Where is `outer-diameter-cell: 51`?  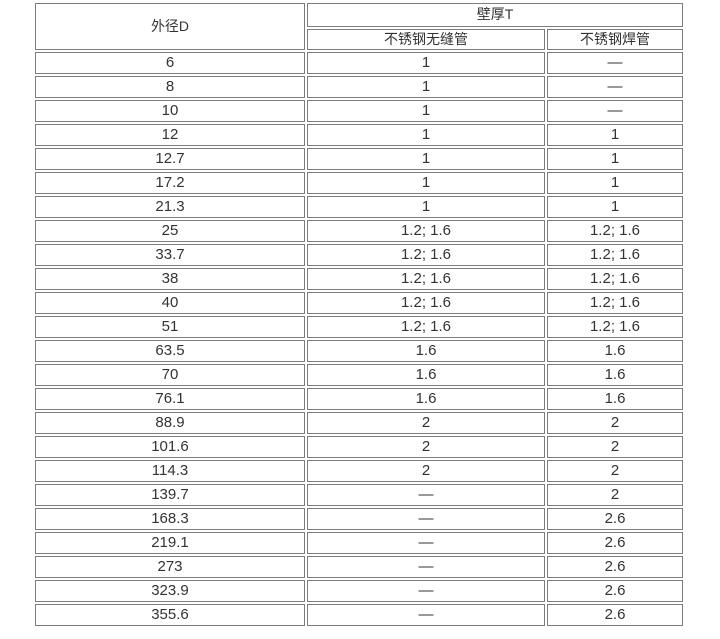 outer-diameter-cell: 51 is located at coordinates (170, 327).